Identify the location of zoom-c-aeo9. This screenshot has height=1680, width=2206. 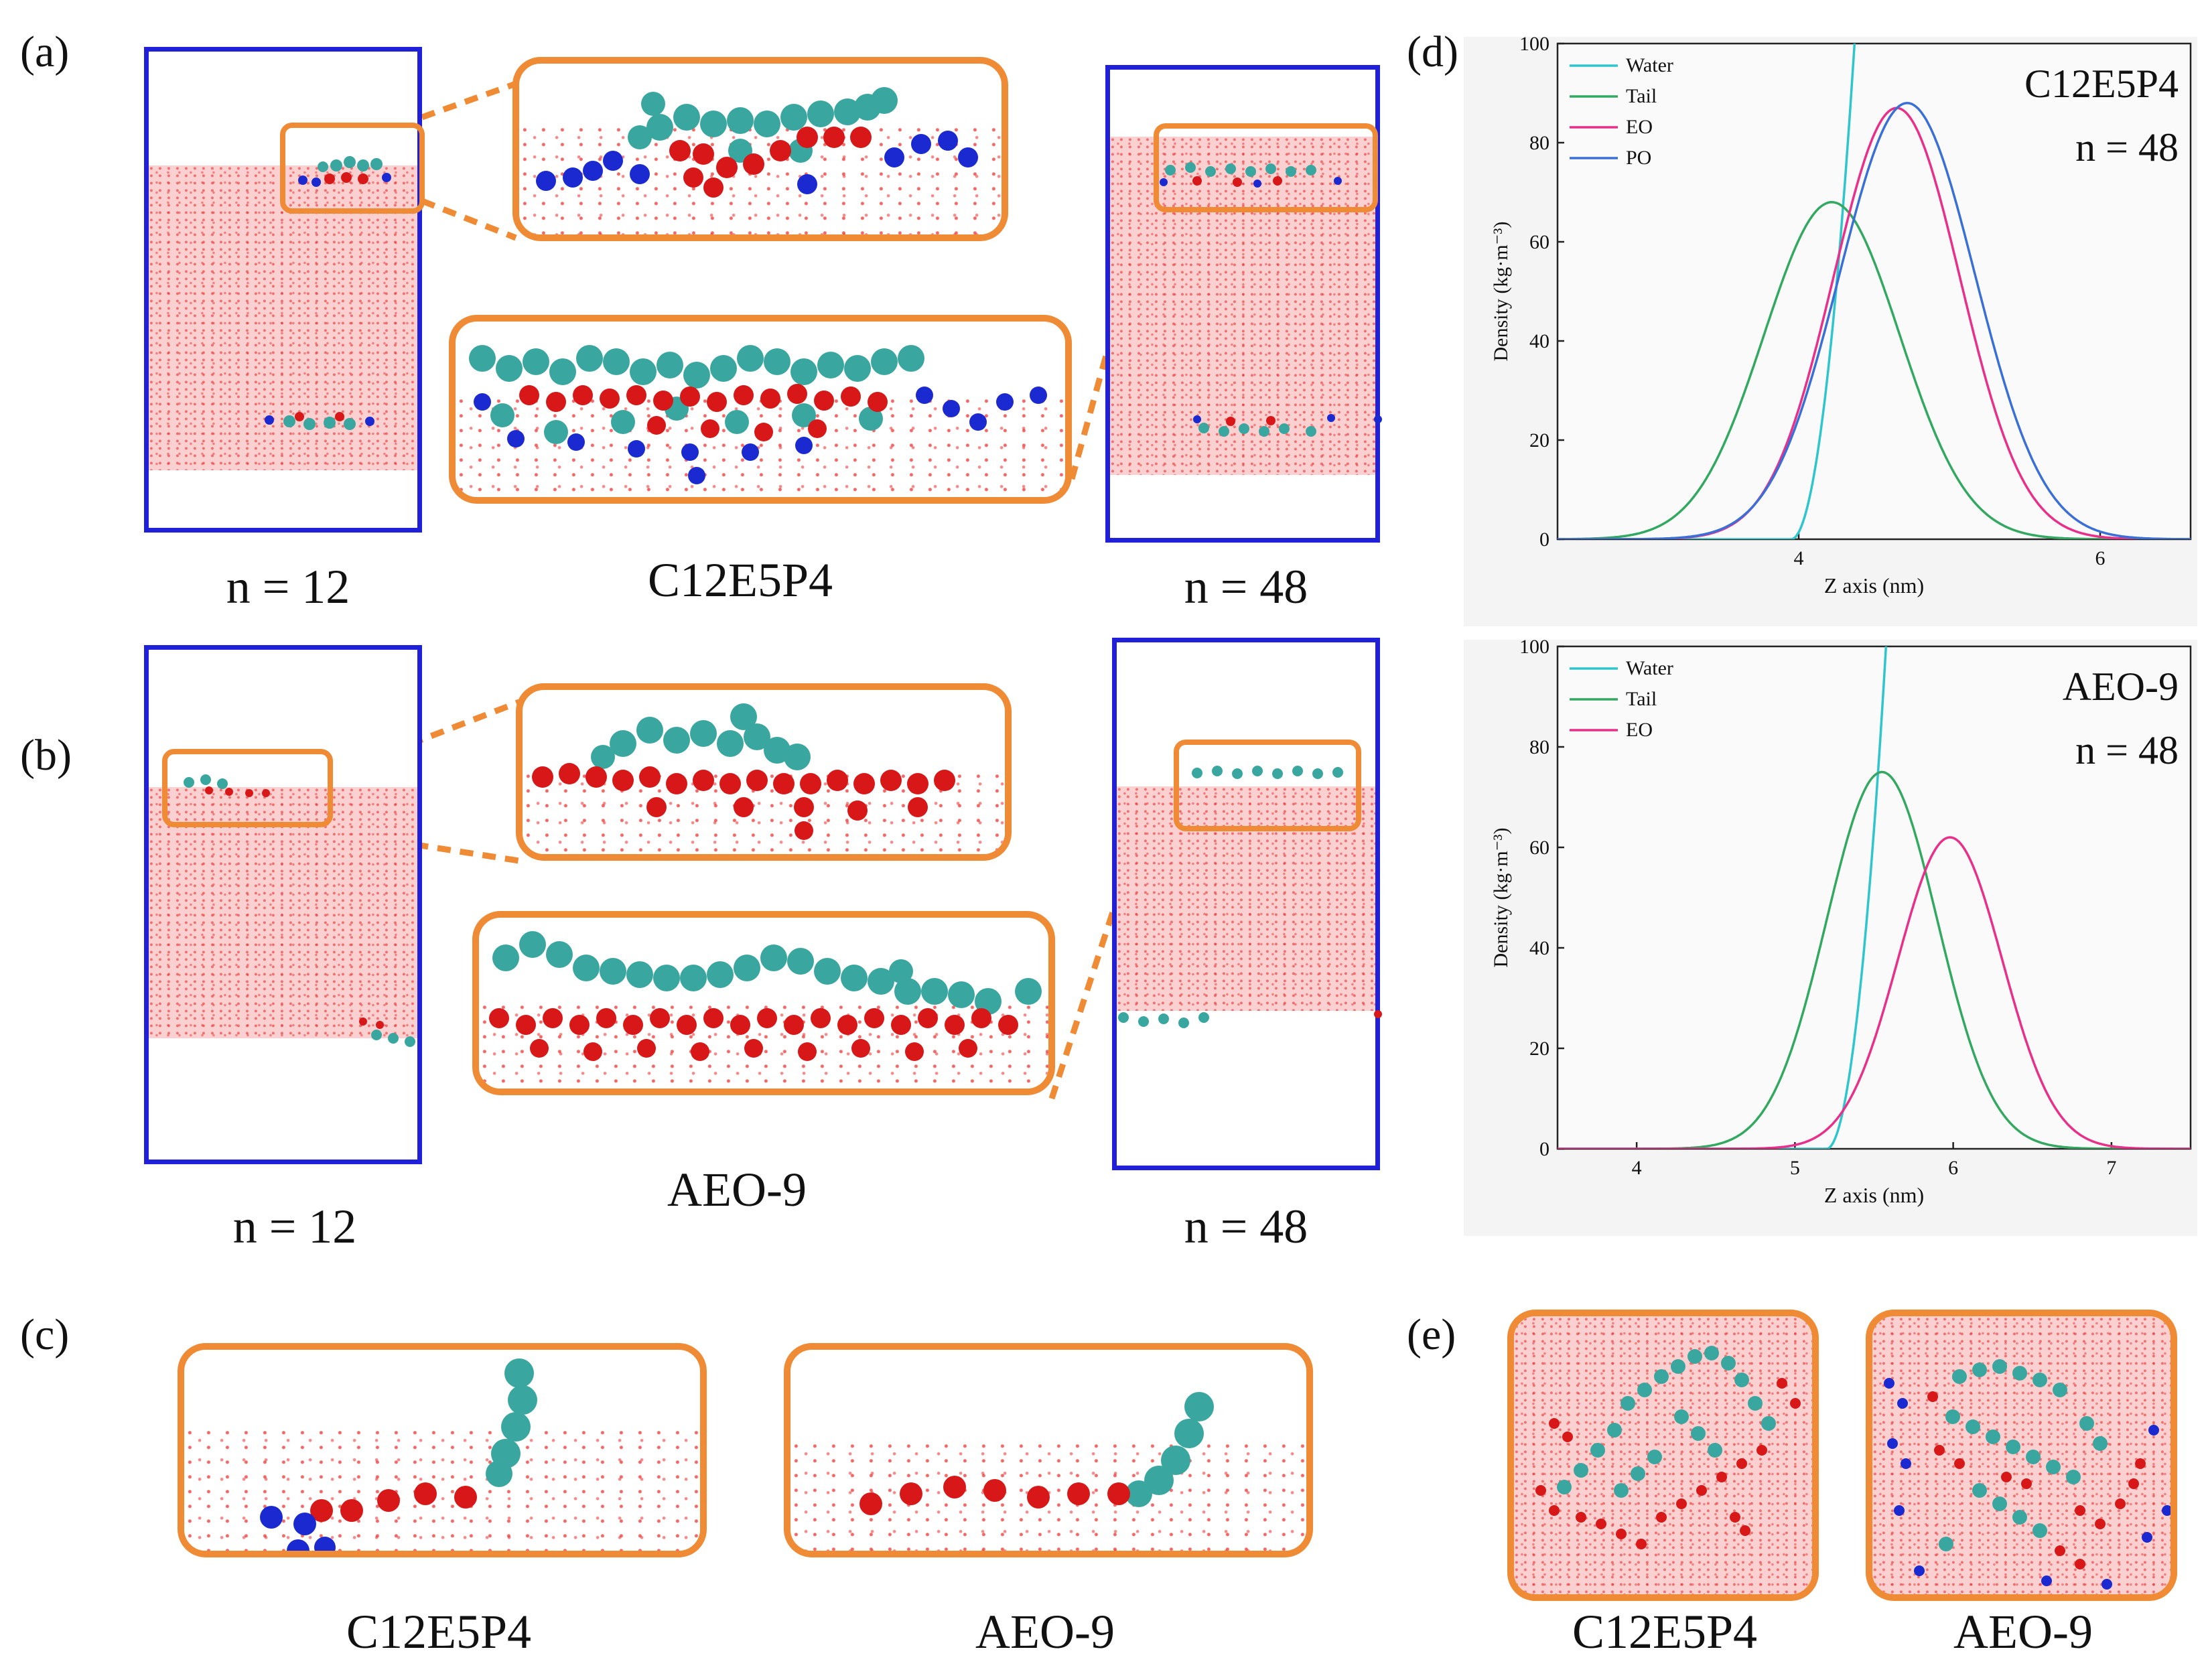
(1048, 1450).